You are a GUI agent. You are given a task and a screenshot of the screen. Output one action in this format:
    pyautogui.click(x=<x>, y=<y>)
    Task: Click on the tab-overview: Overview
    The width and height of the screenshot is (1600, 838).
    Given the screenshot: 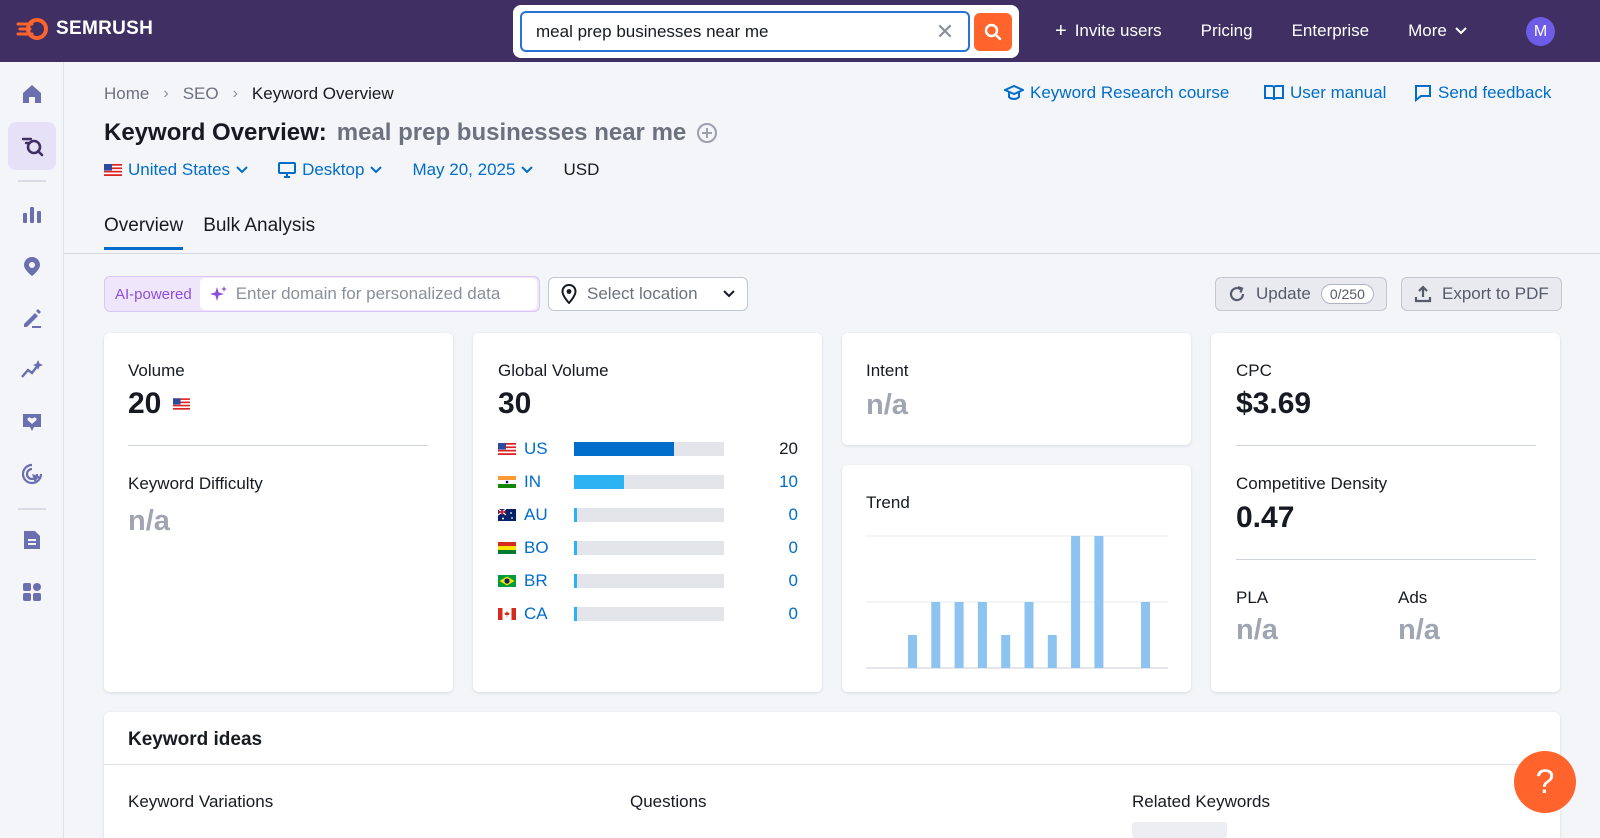 What is the action you would take?
    pyautogui.click(x=144, y=232)
    